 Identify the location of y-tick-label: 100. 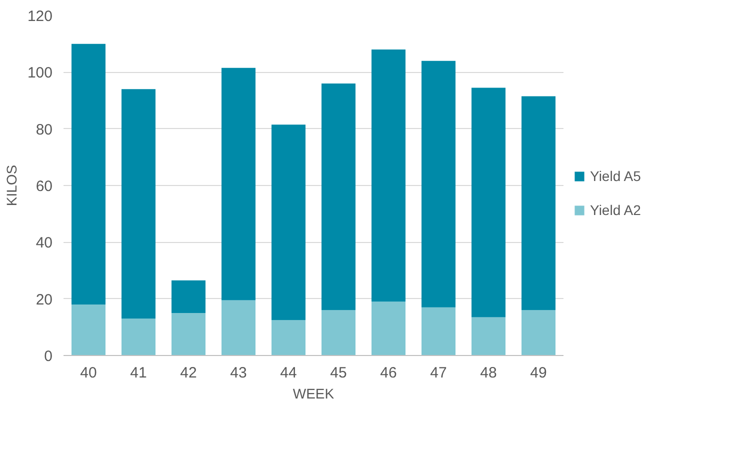
(40, 73).